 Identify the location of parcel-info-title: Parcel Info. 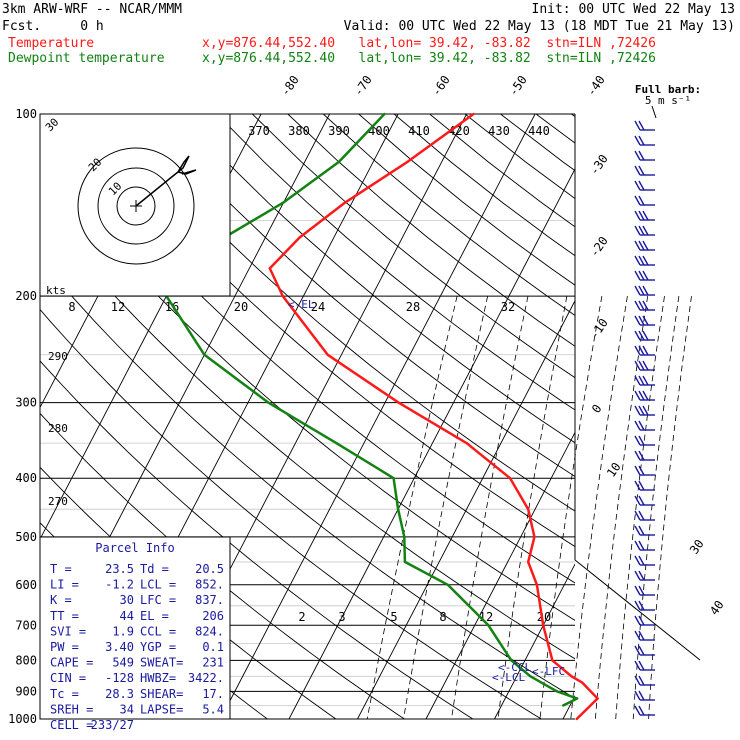
(134, 548).